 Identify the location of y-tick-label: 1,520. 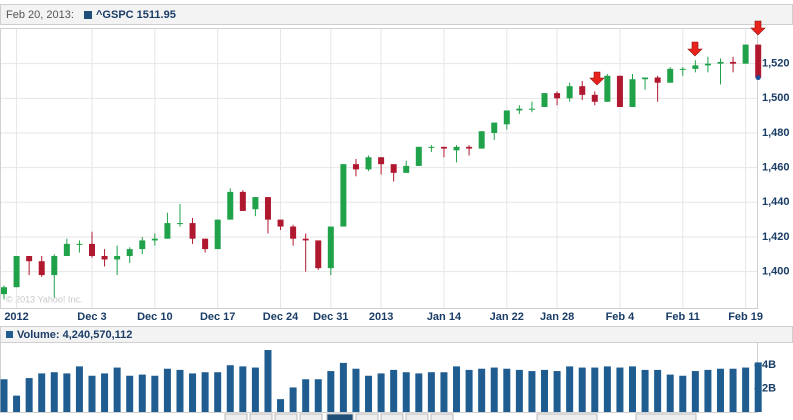
(776, 64).